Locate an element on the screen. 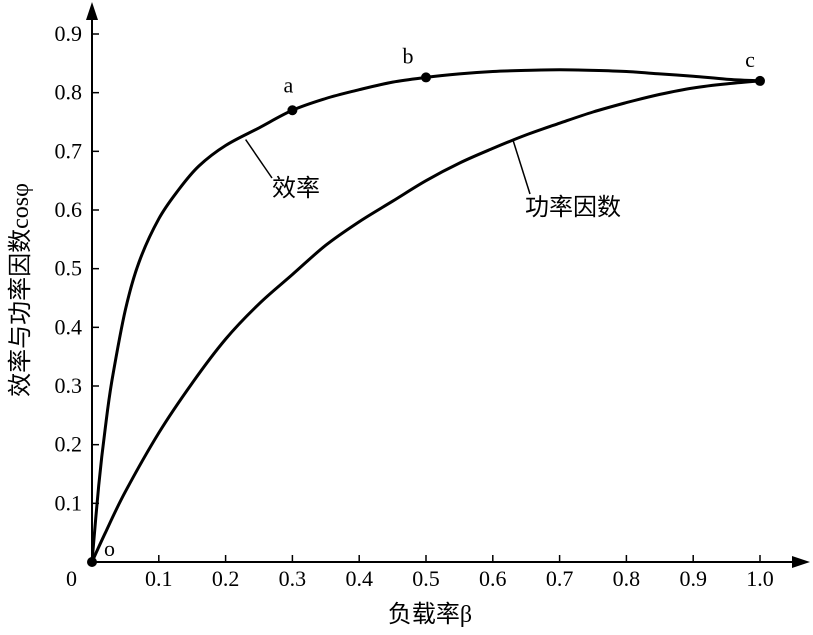  y-tick-label: 0.1 is located at coordinates (69, 502).